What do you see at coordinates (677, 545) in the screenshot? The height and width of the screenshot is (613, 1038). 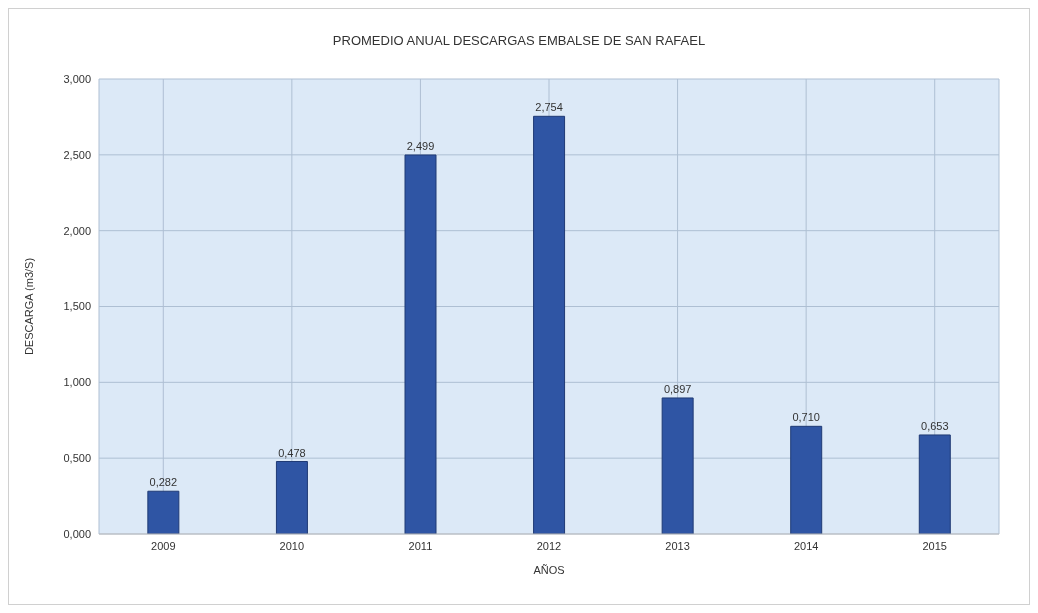 I see `x-tick-label: 2013` at bounding box center [677, 545].